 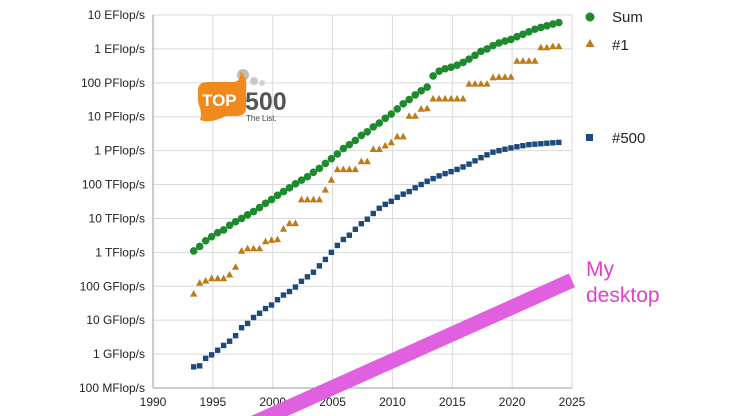 What do you see at coordinates (116, 15) in the screenshot?
I see `y-tick-label: 10 EFlop/s` at bounding box center [116, 15].